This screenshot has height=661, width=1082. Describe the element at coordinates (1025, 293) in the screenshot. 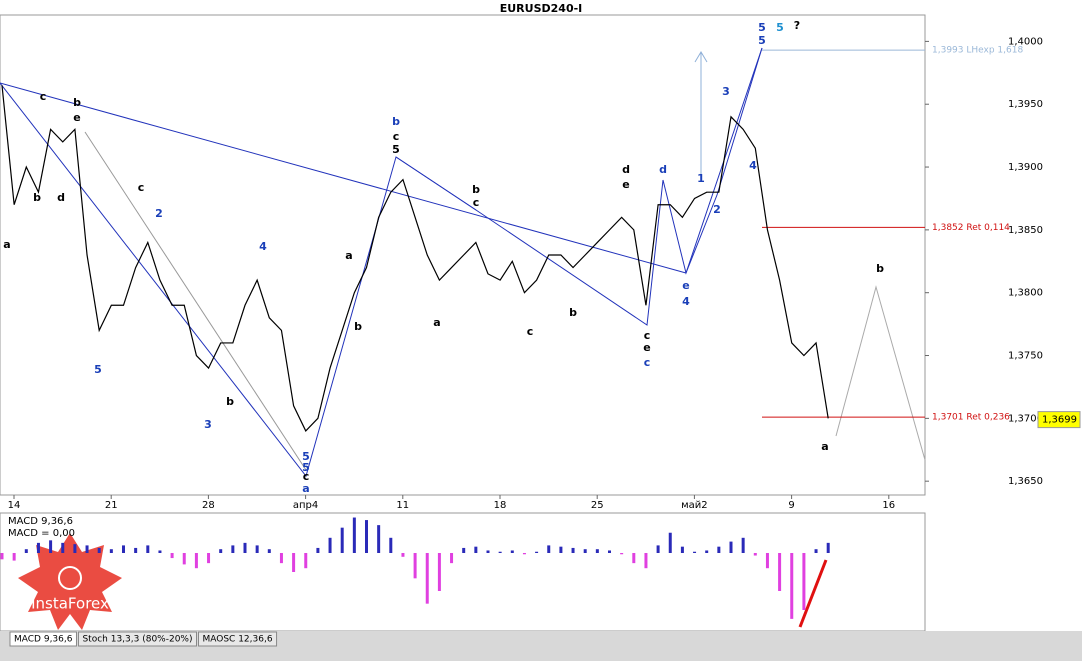

I see `y-tick-label: 1,3800` at that location.